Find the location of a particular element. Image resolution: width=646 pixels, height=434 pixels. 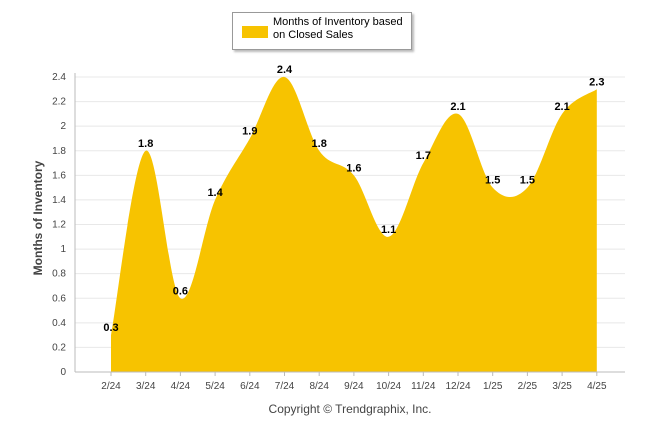

data-label: 1.4 is located at coordinates (215, 193).